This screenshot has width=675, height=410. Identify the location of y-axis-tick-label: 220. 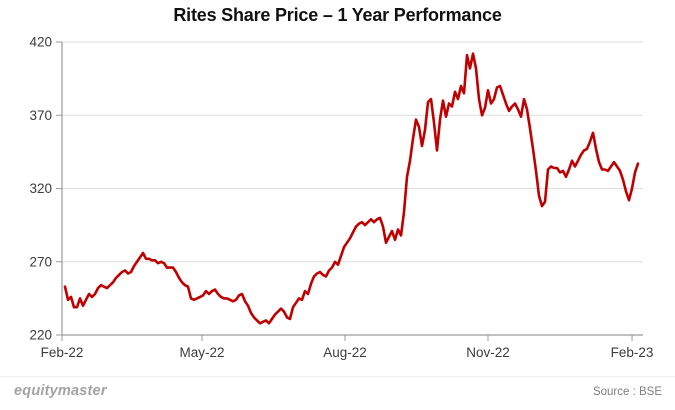
(40, 335).